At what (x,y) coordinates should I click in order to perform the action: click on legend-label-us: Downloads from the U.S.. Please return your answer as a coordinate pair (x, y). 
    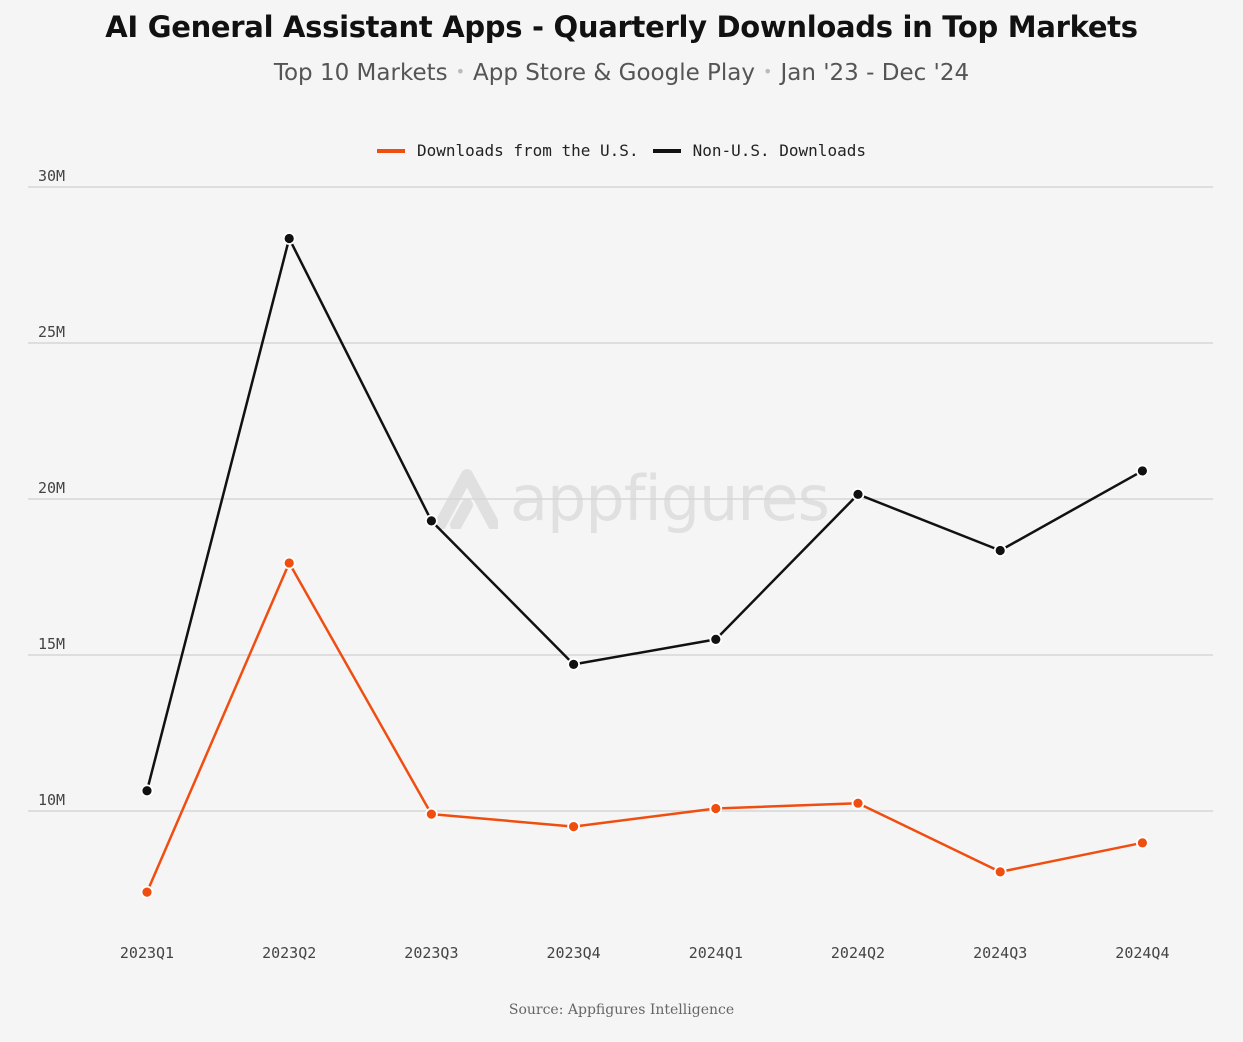
    Looking at the image, I should click on (528, 150).